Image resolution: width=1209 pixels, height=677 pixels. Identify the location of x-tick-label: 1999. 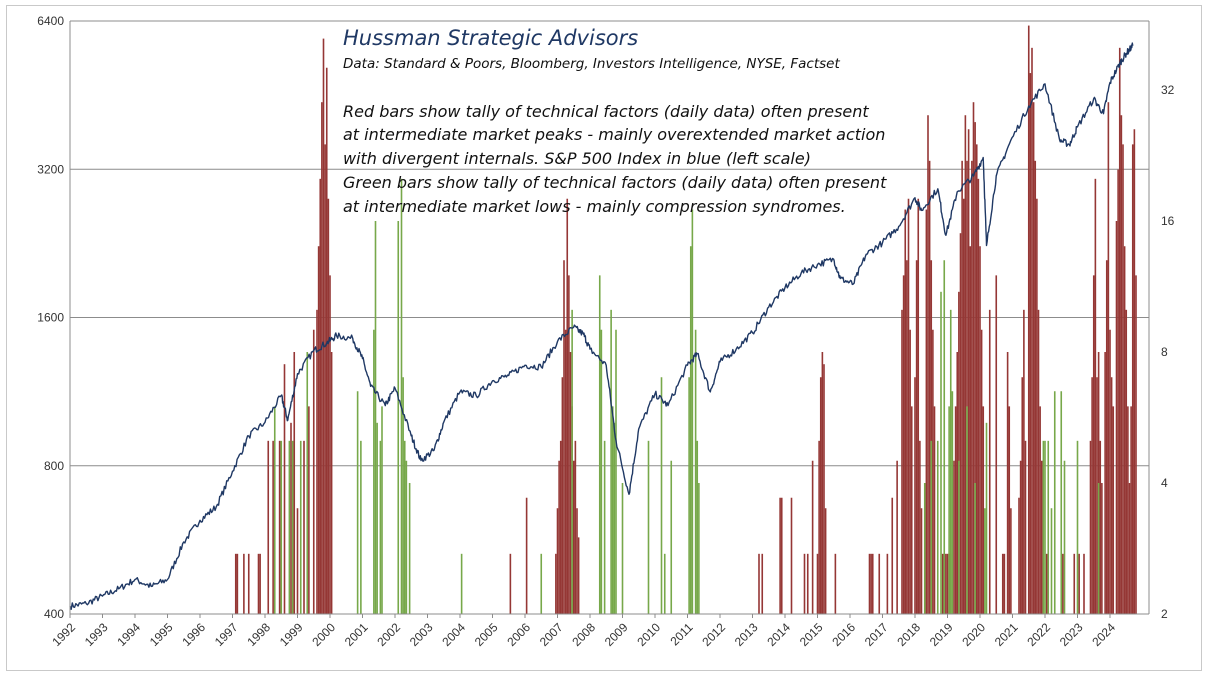
(291, 634).